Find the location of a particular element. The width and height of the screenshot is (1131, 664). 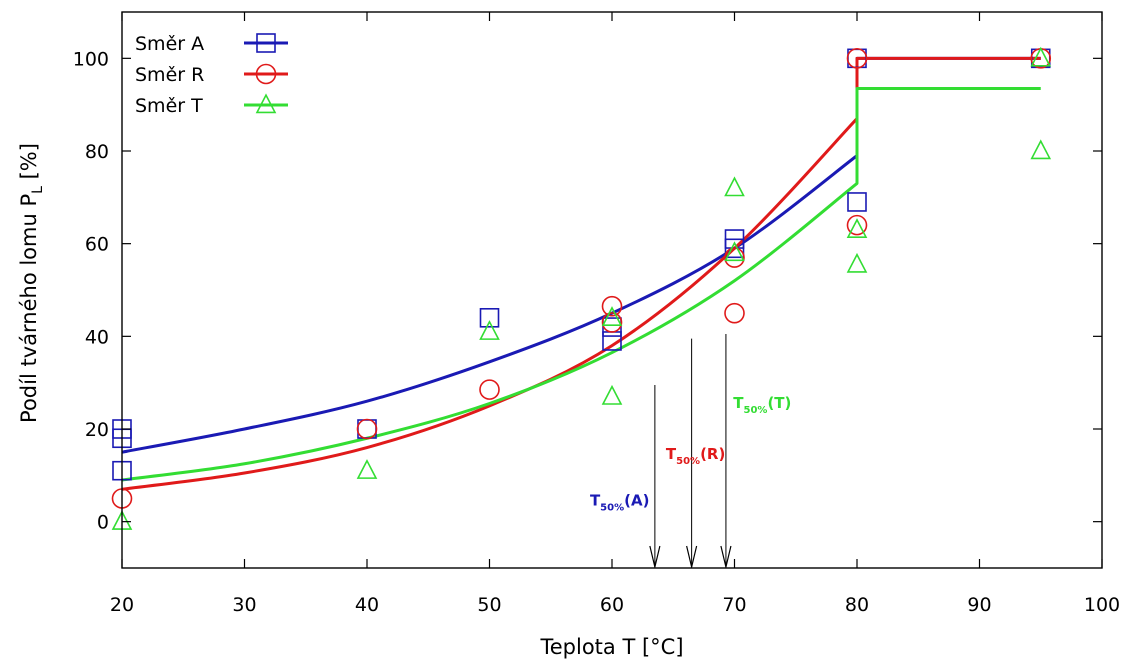

annotation-label: T50%(T) is located at coordinates (762, 405).